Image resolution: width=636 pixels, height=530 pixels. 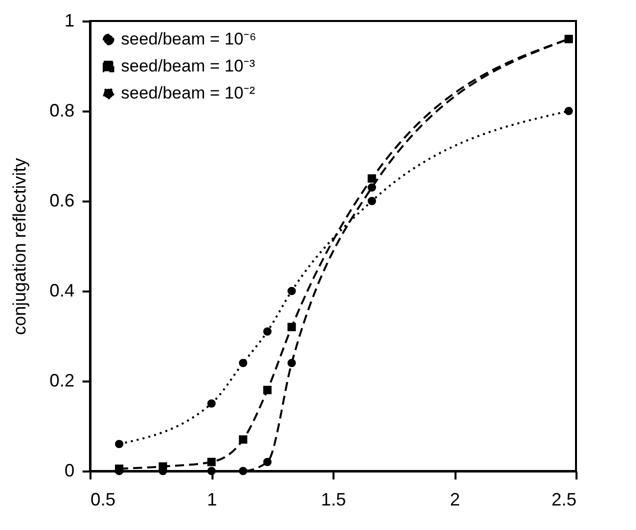 What do you see at coordinates (61, 200) in the screenshot?
I see `y-tick-label: 0.6` at bounding box center [61, 200].